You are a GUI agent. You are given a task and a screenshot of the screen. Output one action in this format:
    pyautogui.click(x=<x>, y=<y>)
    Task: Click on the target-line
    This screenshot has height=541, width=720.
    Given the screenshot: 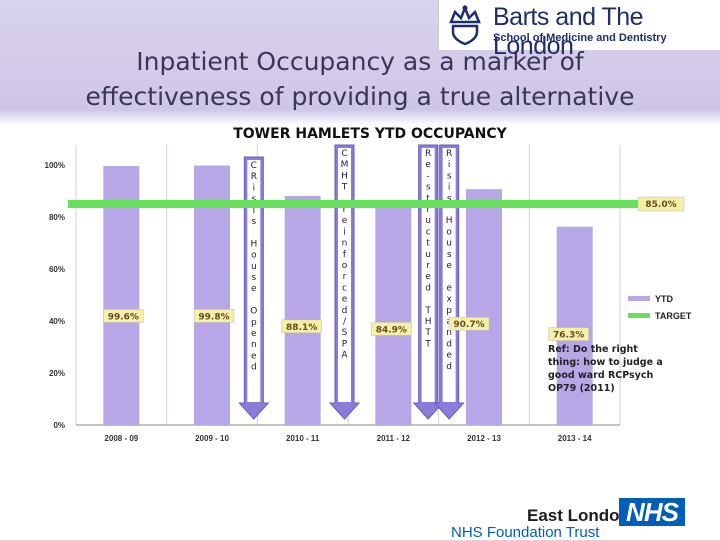 What is the action you would take?
    pyautogui.click(x=353, y=204)
    